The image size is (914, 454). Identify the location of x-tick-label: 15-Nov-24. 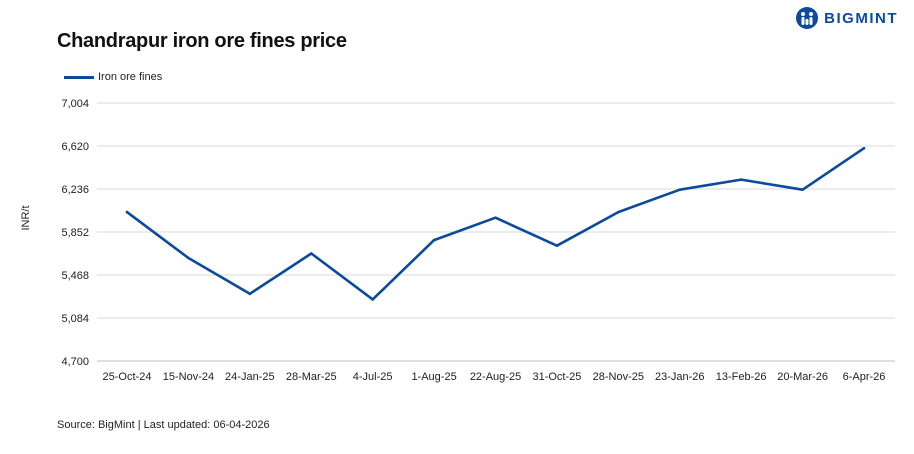
(188, 377).